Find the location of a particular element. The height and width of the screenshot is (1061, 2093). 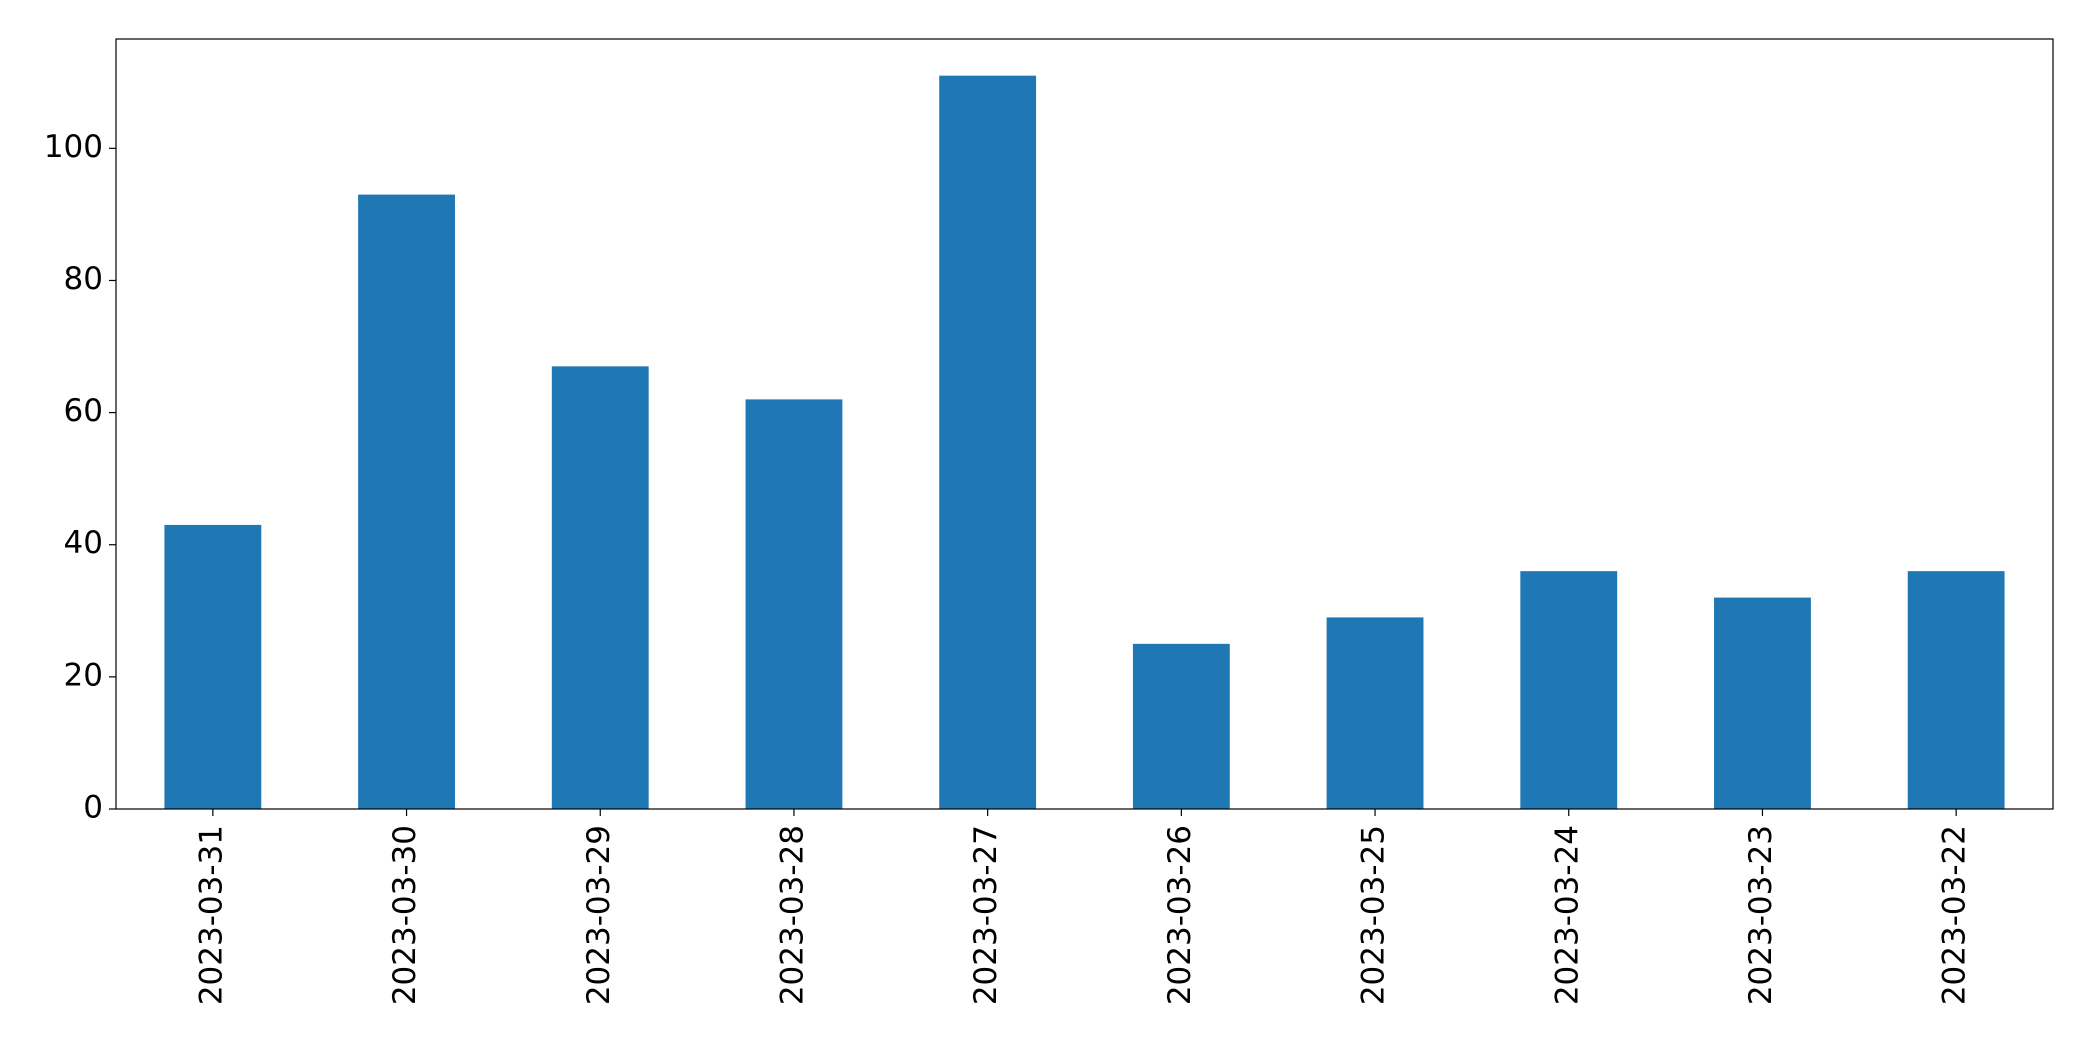

x-tick-label: 2023-03-29 is located at coordinates (599, 915).